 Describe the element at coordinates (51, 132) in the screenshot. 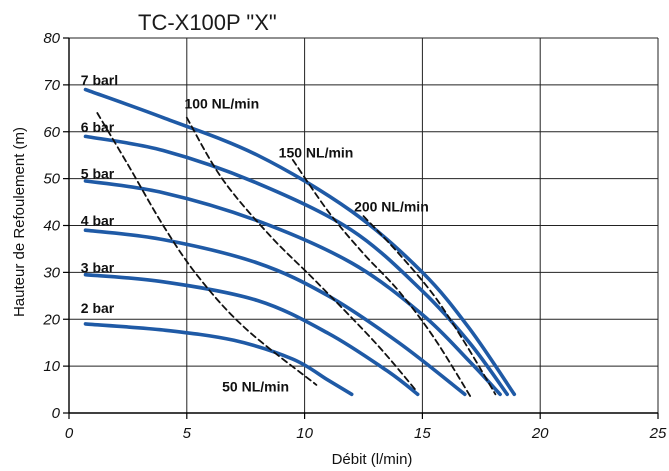

I see `y-tick-label: 60` at that location.